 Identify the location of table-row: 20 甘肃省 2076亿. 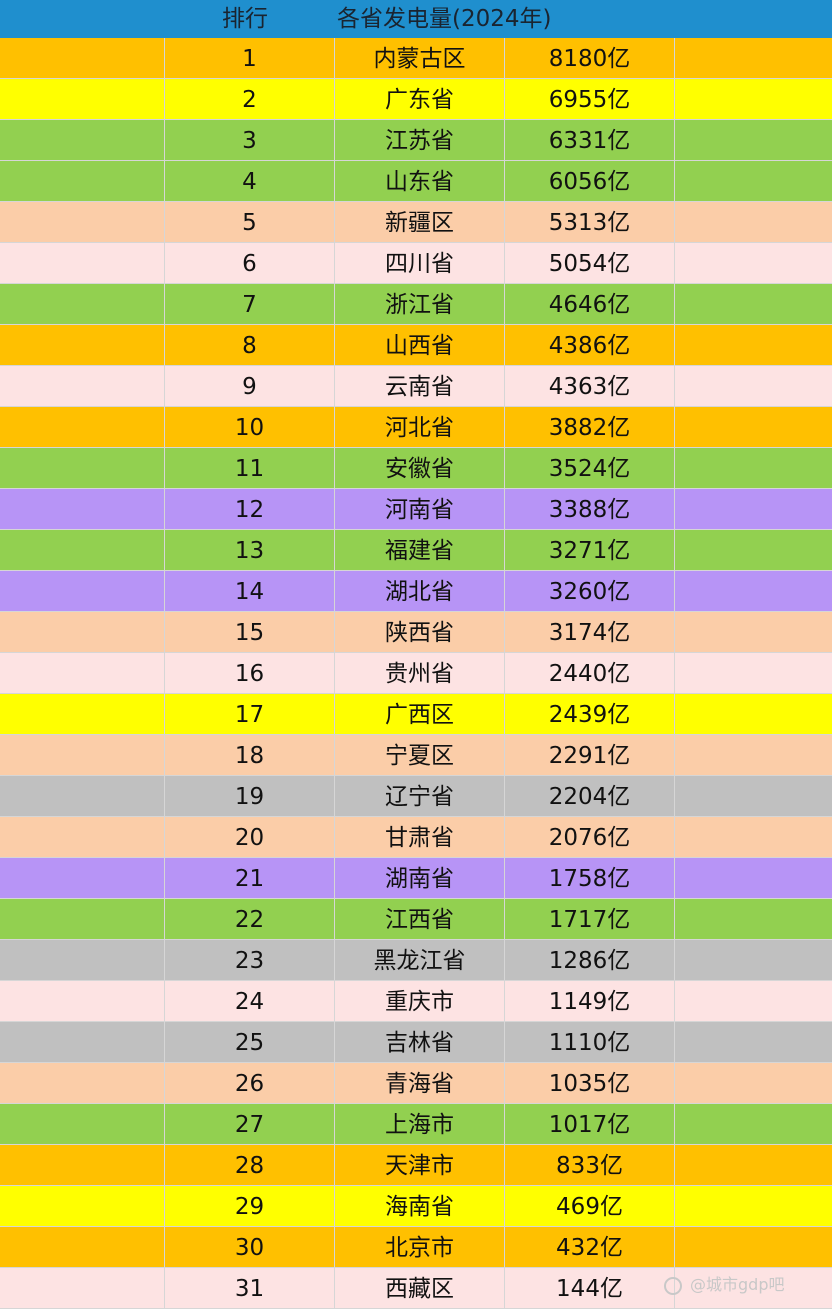
(416, 837).